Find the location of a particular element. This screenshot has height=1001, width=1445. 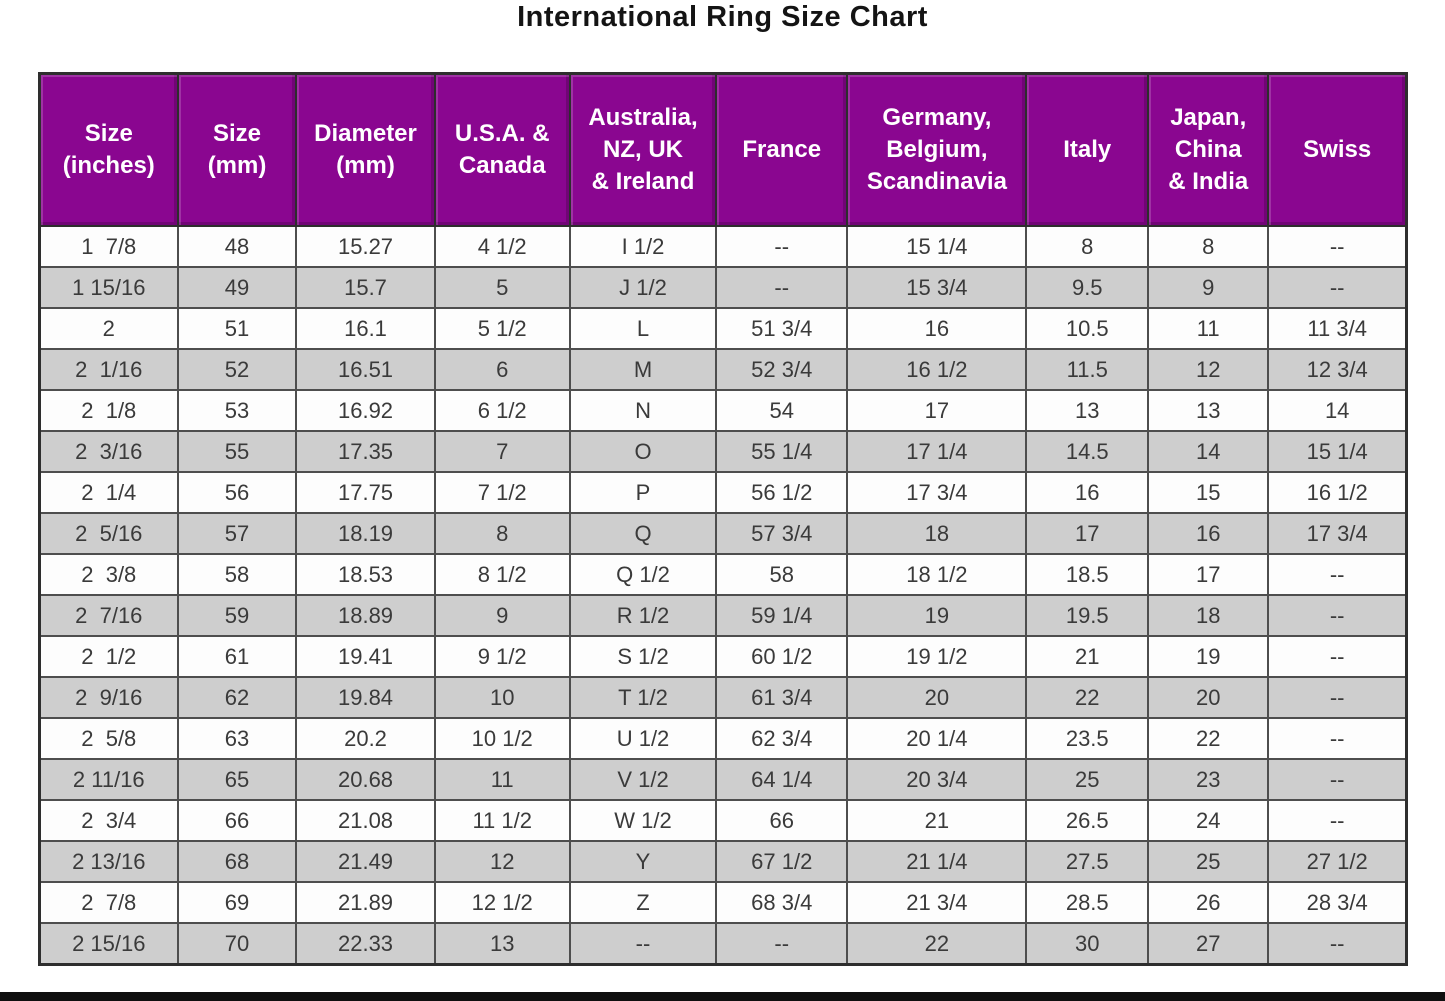

table-cell: 5 1/2 is located at coordinates (502, 328).